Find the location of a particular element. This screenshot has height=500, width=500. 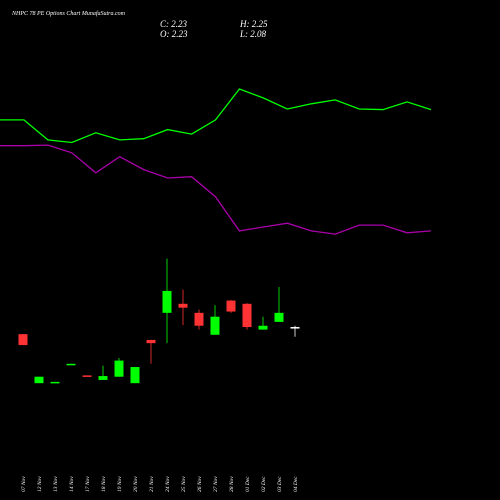

x-tick-label: 26 Nov is located at coordinates (200, 484).